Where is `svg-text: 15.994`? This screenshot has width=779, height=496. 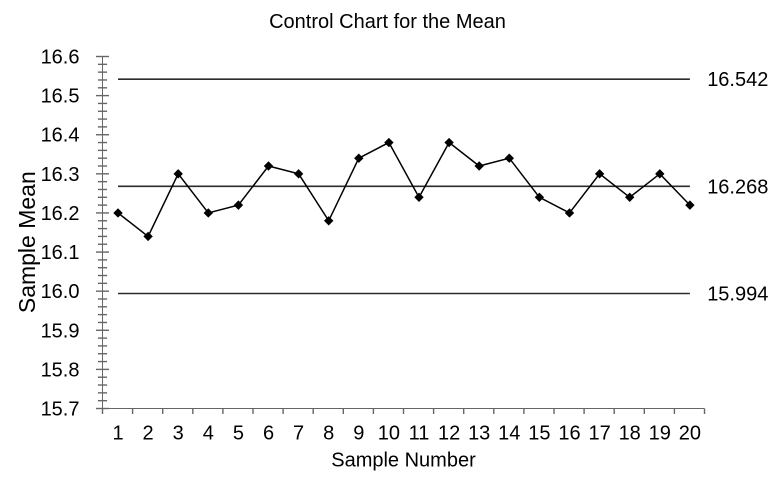 svg-text: 15.994 is located at coordinates (737, 295).